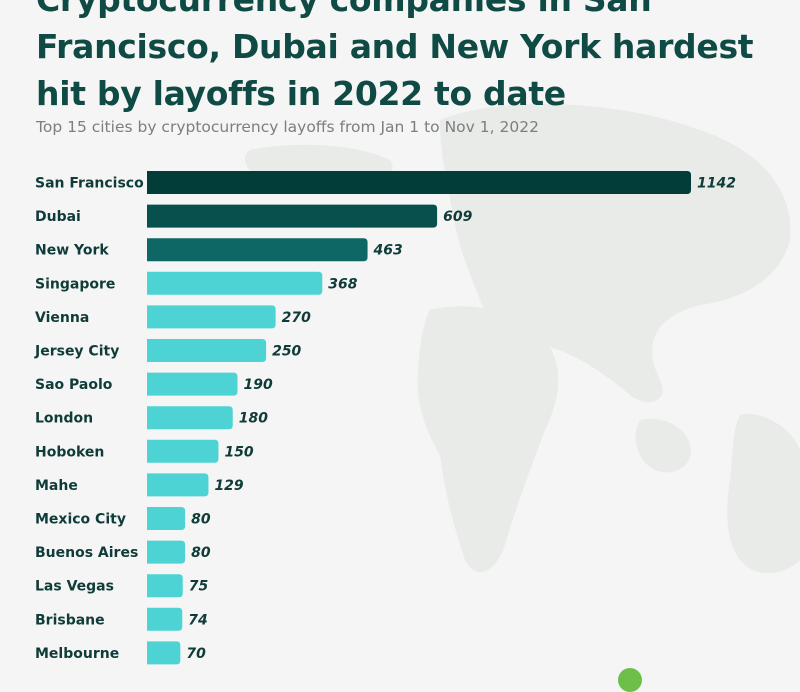 The image size is (800, 692). I want to click on category-label: Las Vegas, so click(74, 587).